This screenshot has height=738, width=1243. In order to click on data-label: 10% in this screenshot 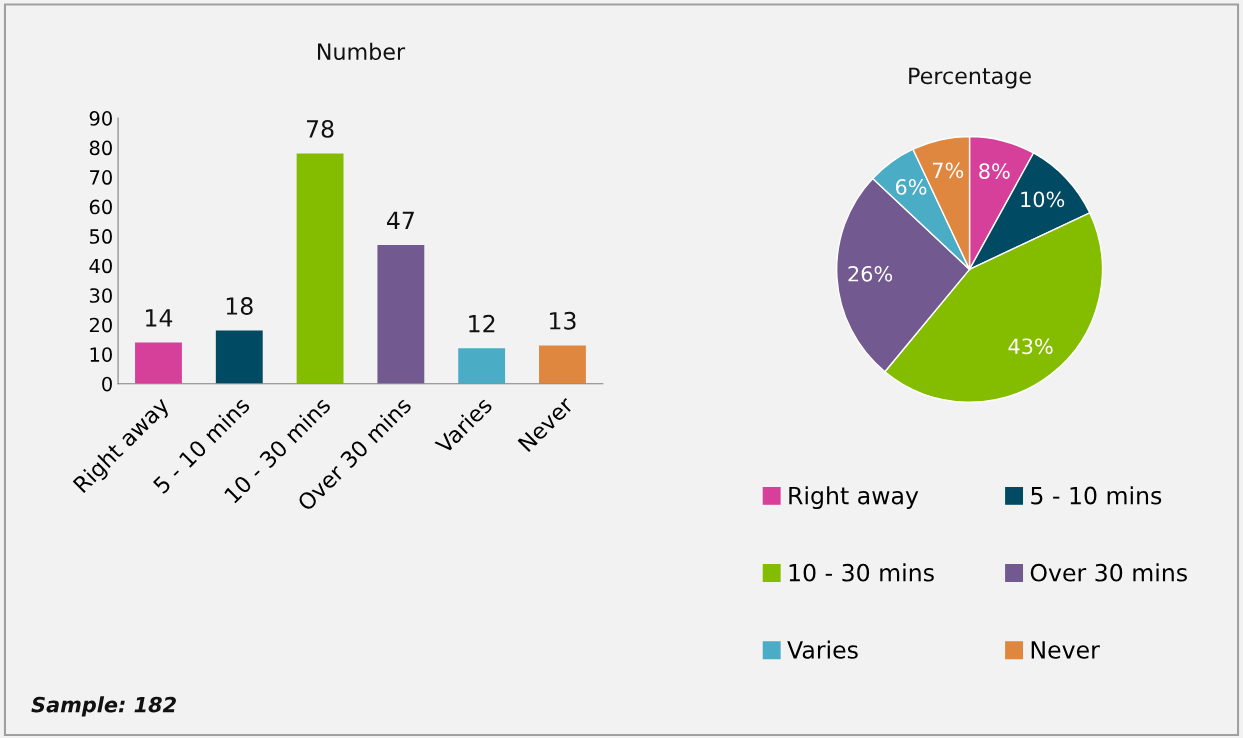, I will do `click(1043, 199)`.